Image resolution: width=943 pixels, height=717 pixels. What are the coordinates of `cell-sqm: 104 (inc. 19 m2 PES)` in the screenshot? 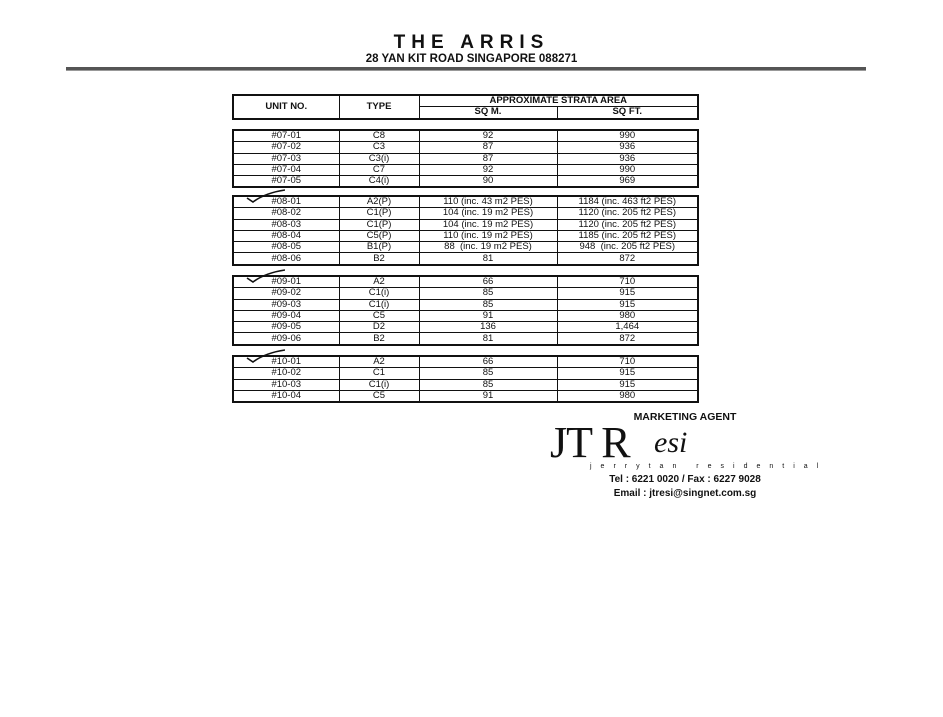 It's located at (488, 224).